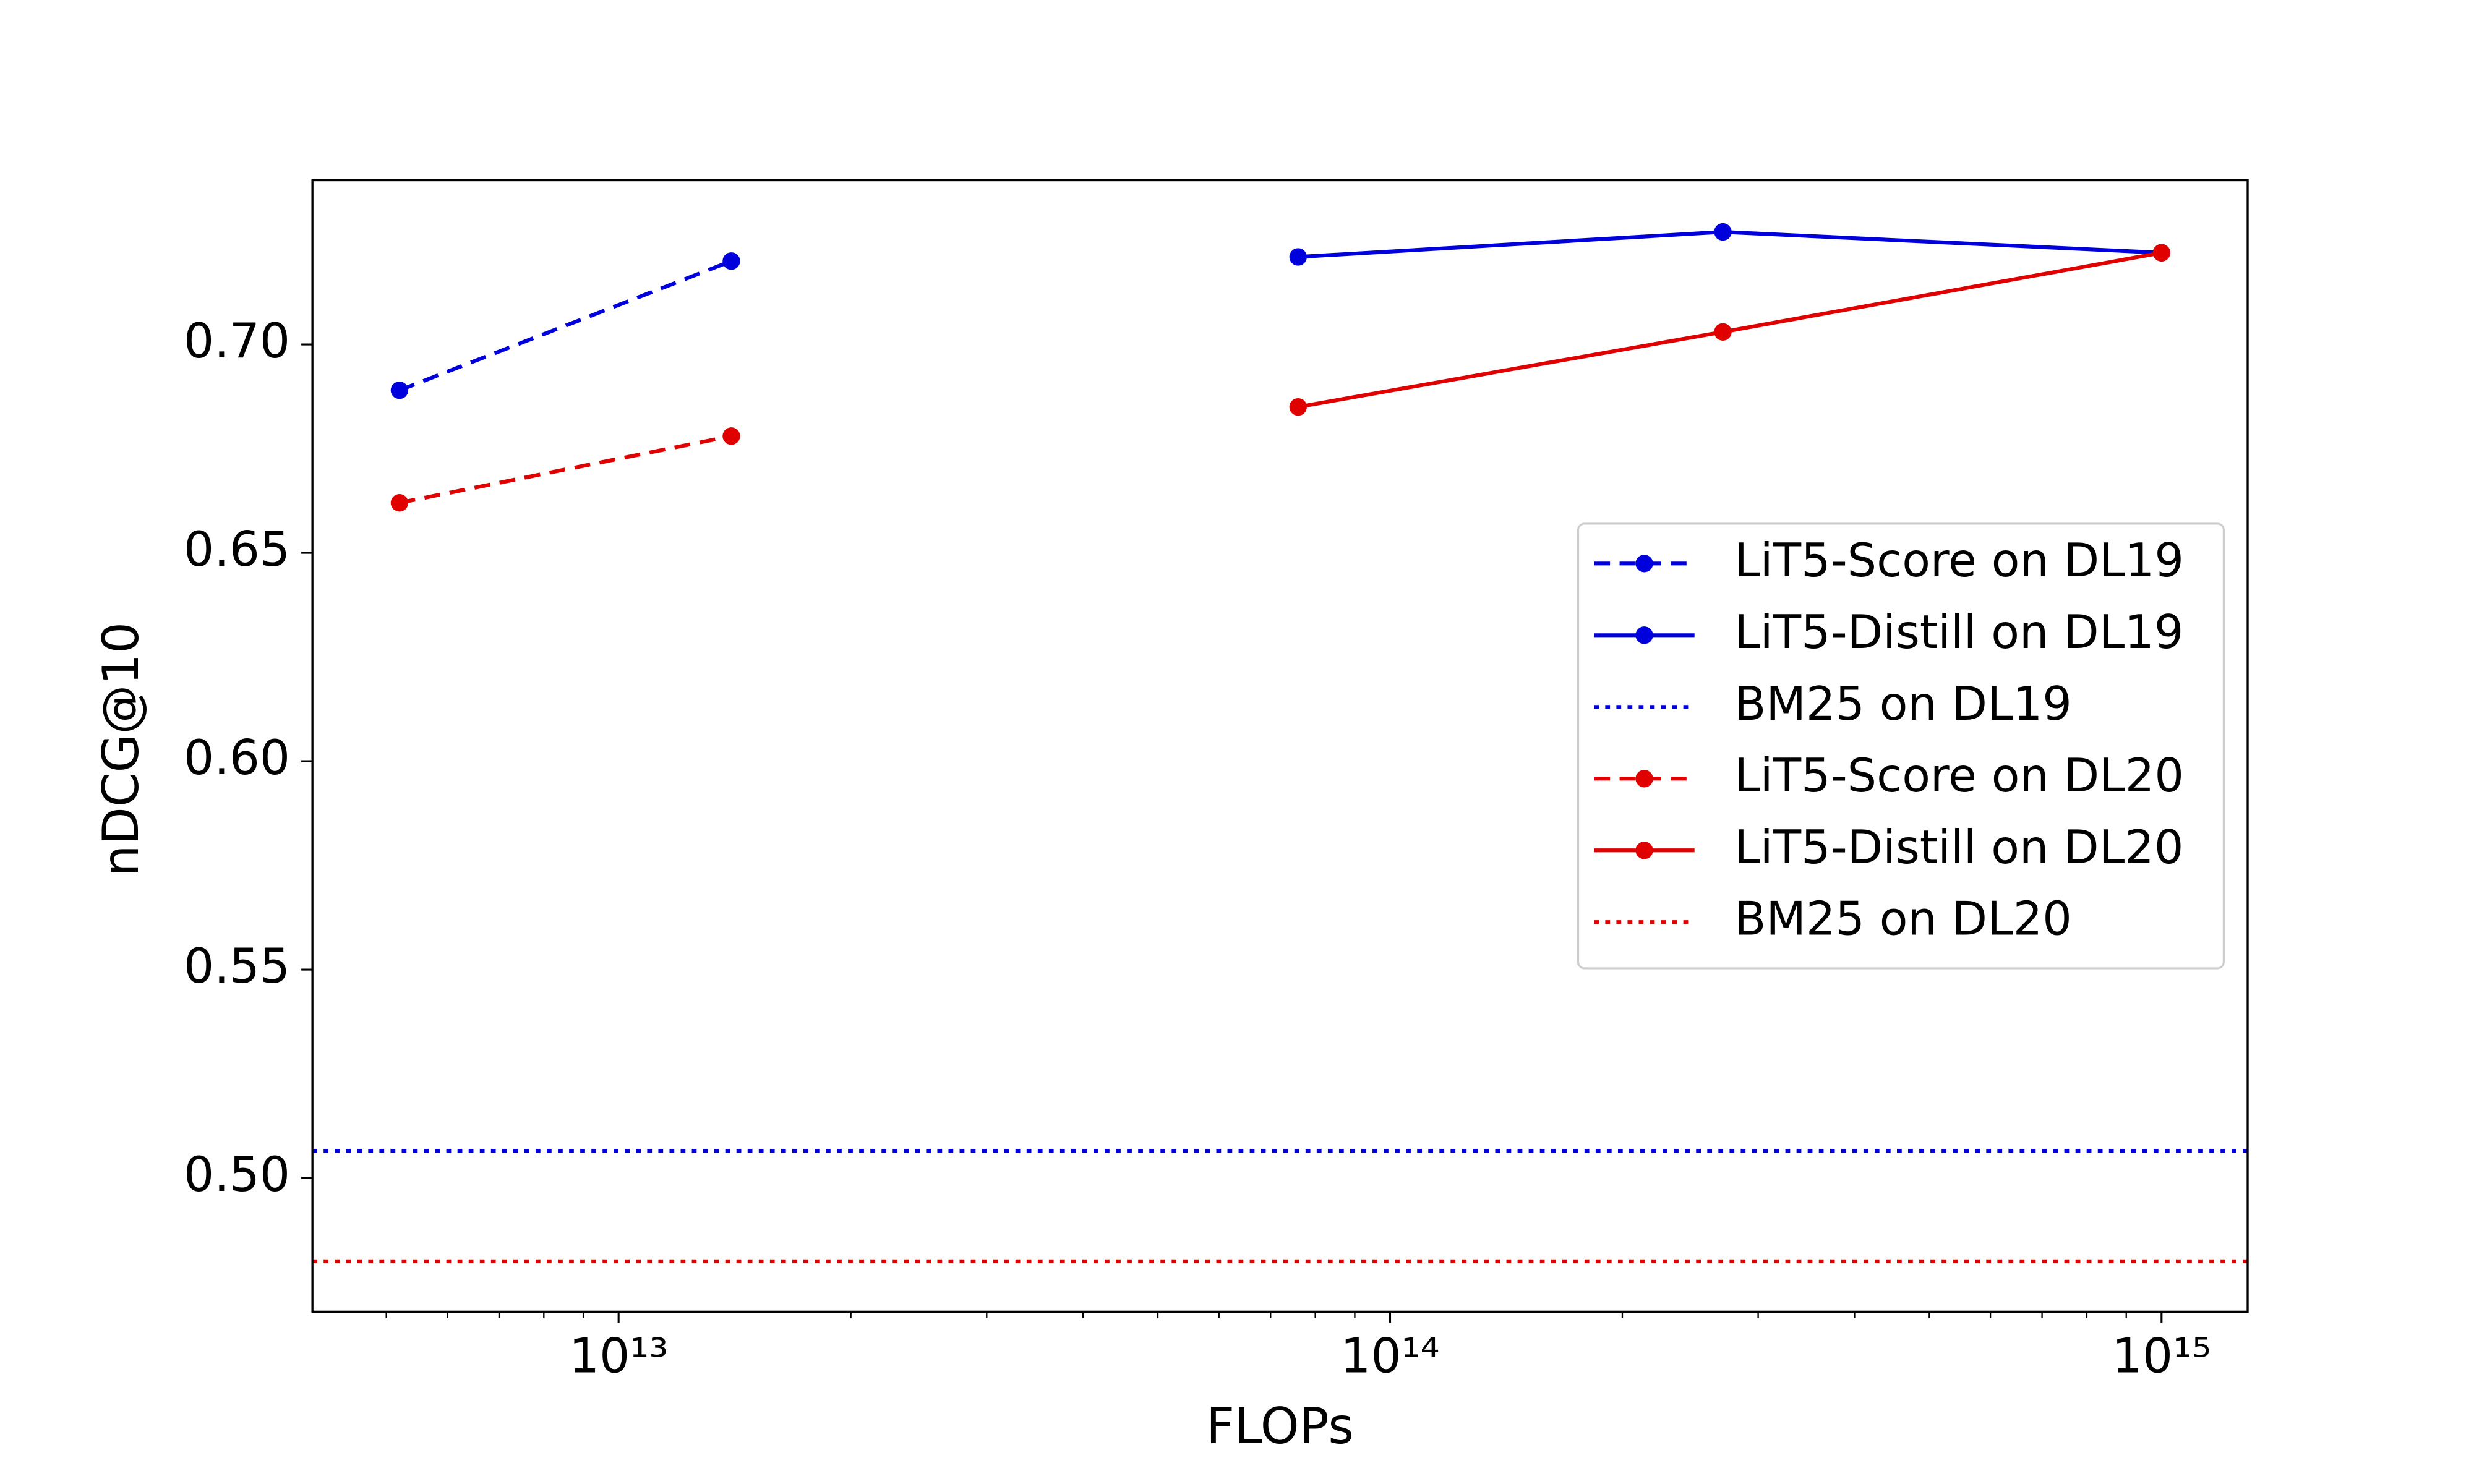 The height and width of the screenshot is (1484, 2474). What do you see at coordinates (1903, 919) in the screenshot?
I see `legend-label: BM25 on DL20` at bounding box center [1903, 919].